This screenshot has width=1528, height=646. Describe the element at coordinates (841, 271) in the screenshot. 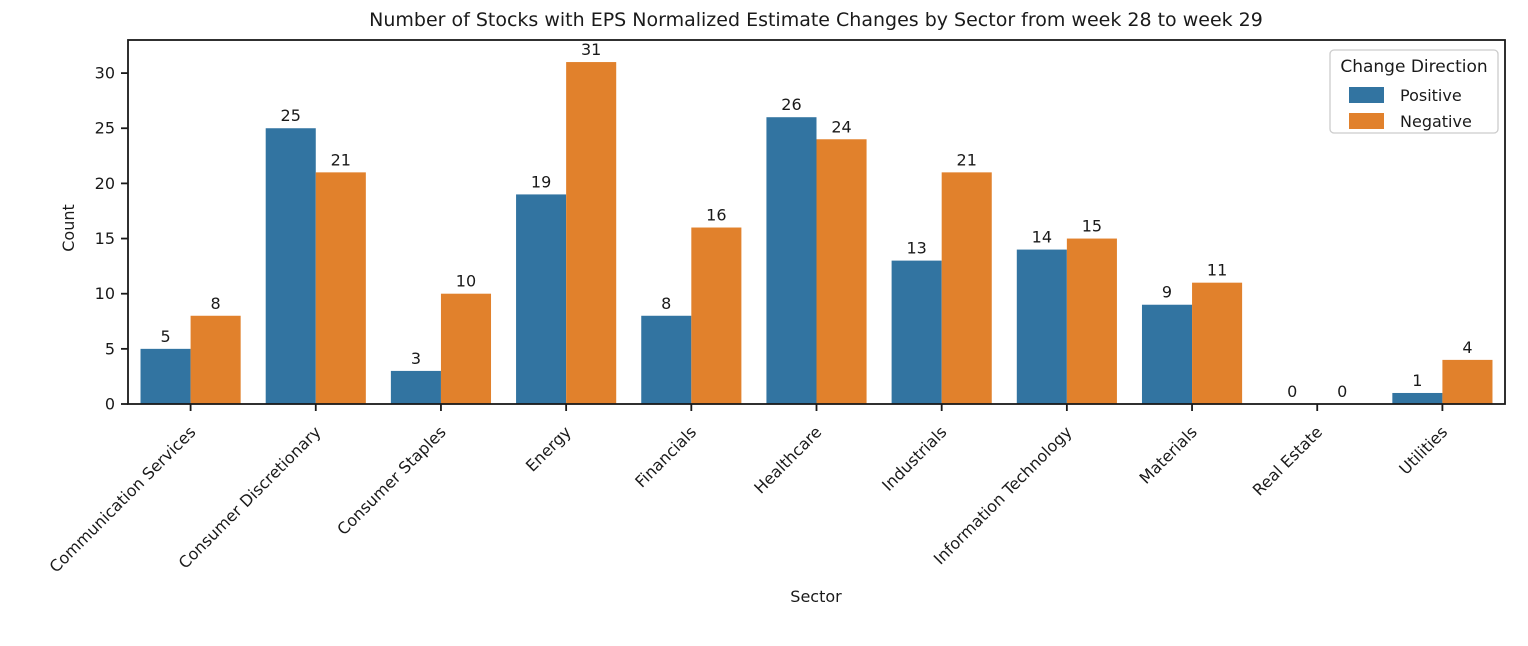

I see `bar-negative-healthcare` at that location.